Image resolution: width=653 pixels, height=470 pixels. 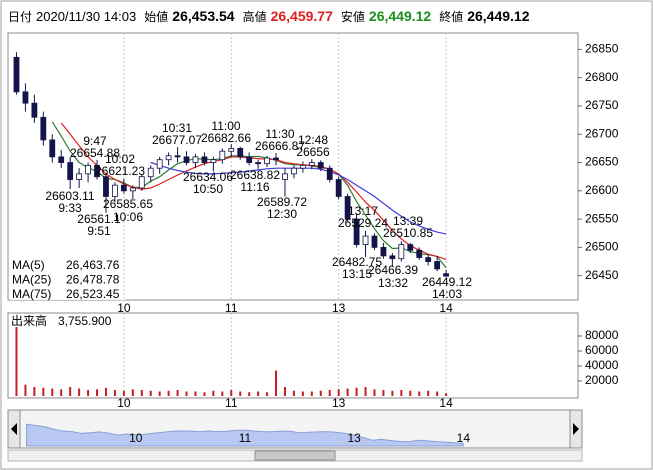 I want to click on y-tick-label: 26800, so click(x=602, y=77).